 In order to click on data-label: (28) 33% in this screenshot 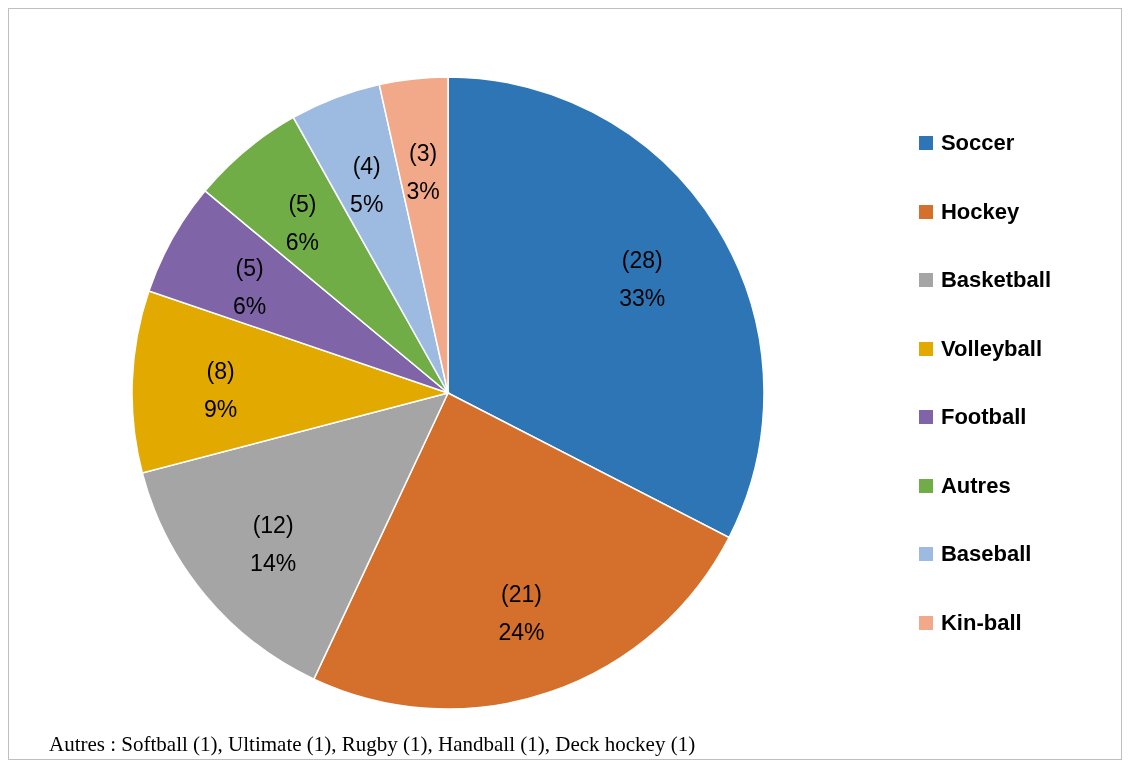, I will do `click(642, 279)`.